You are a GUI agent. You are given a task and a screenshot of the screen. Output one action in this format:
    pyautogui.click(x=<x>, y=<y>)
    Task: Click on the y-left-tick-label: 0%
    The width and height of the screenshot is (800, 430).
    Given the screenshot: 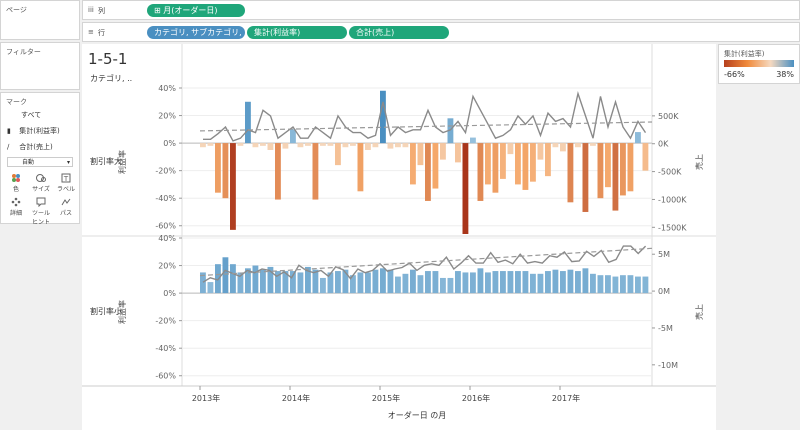 What is the action you would take?
    pyautogui.click(x=169, y=143)
    